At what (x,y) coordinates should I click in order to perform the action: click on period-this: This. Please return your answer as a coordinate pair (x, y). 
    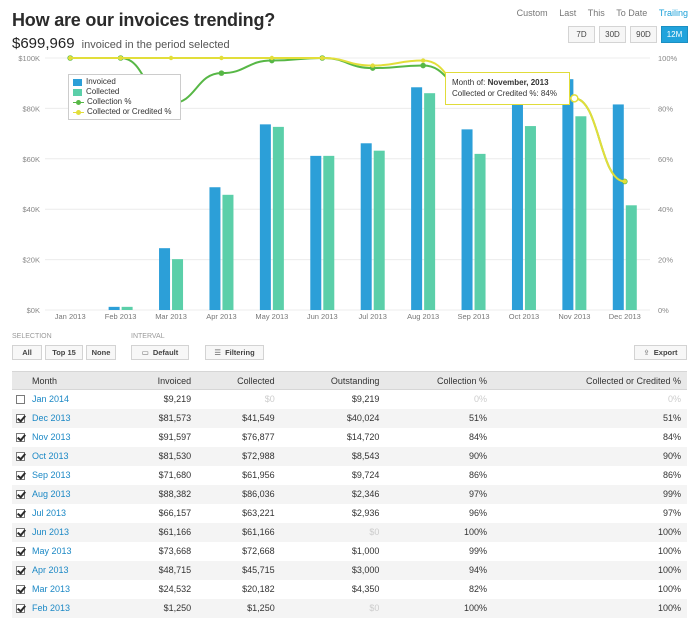
    Looking at the image, I should click on (596, 13).